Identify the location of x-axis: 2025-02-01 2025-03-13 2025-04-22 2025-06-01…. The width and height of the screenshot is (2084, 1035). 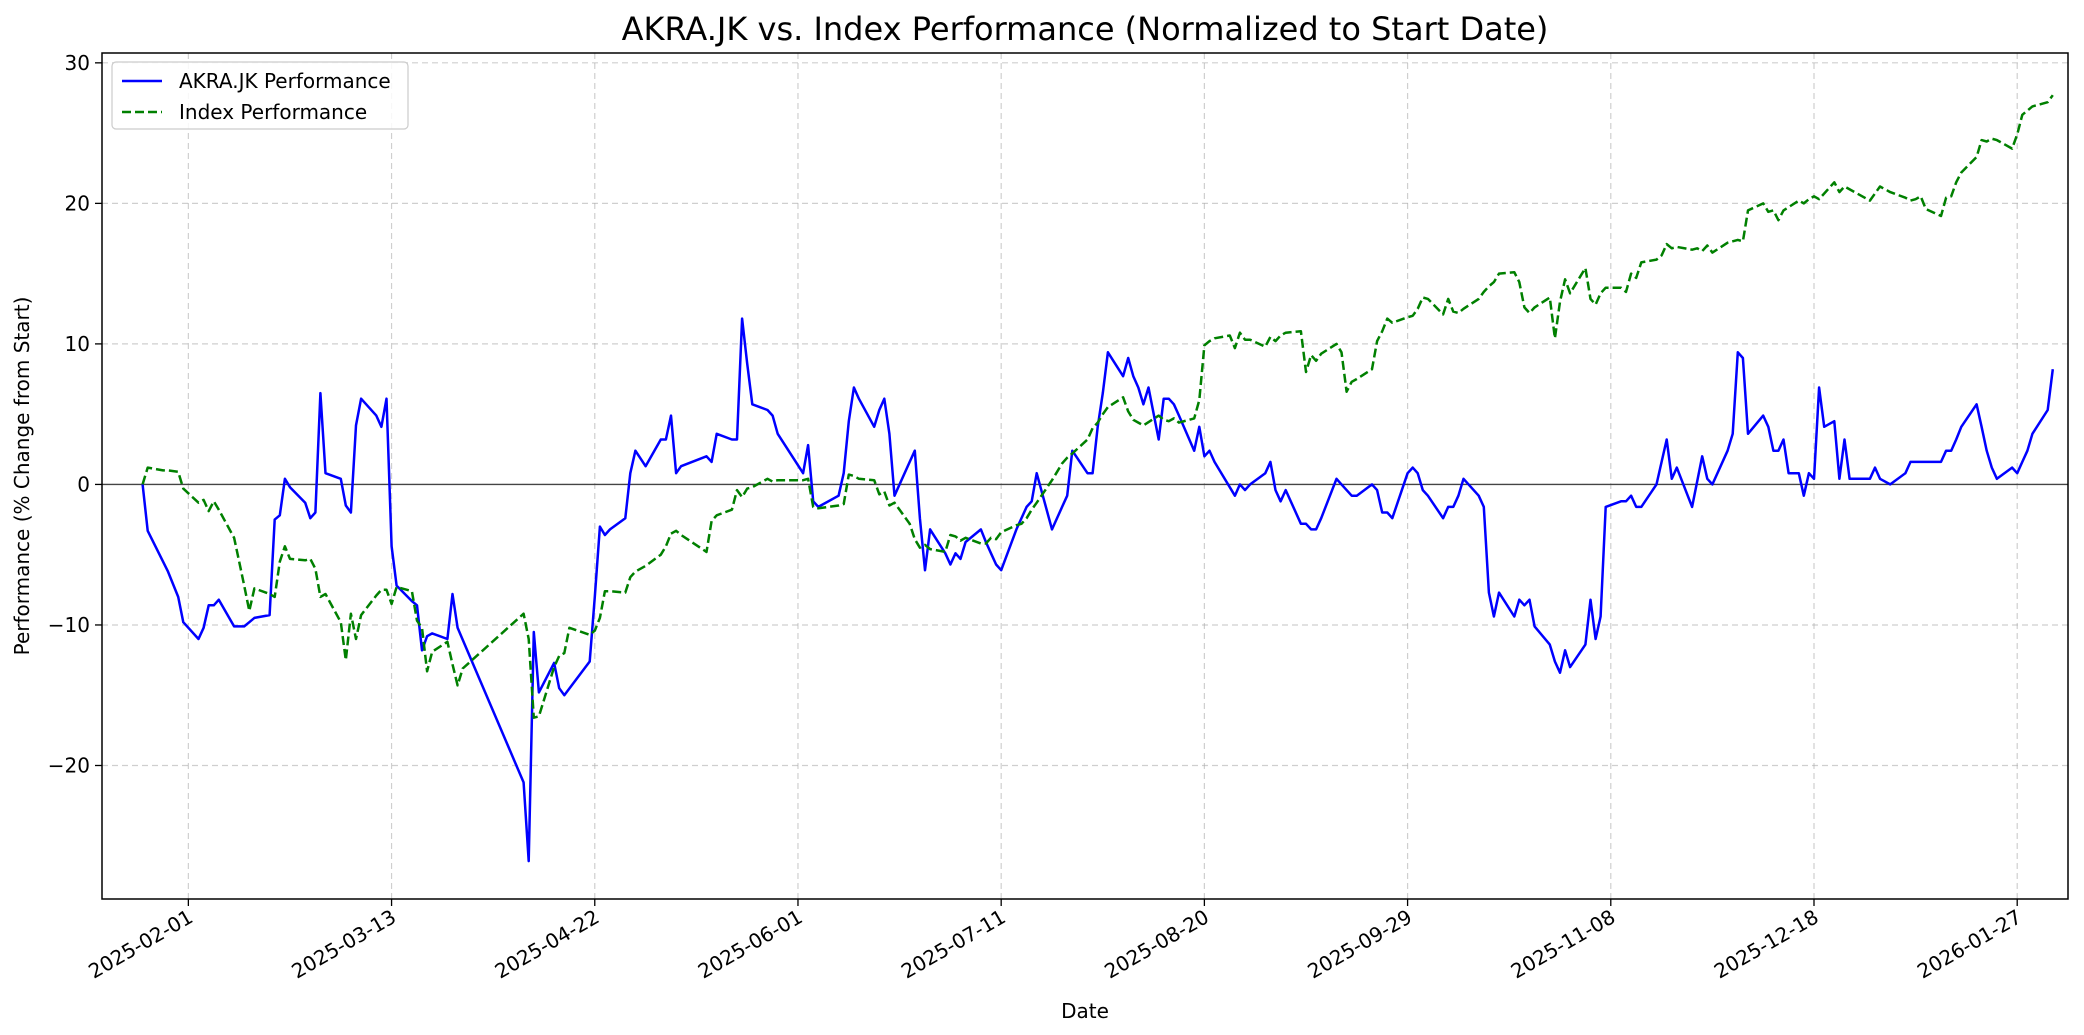
(1055, 941).